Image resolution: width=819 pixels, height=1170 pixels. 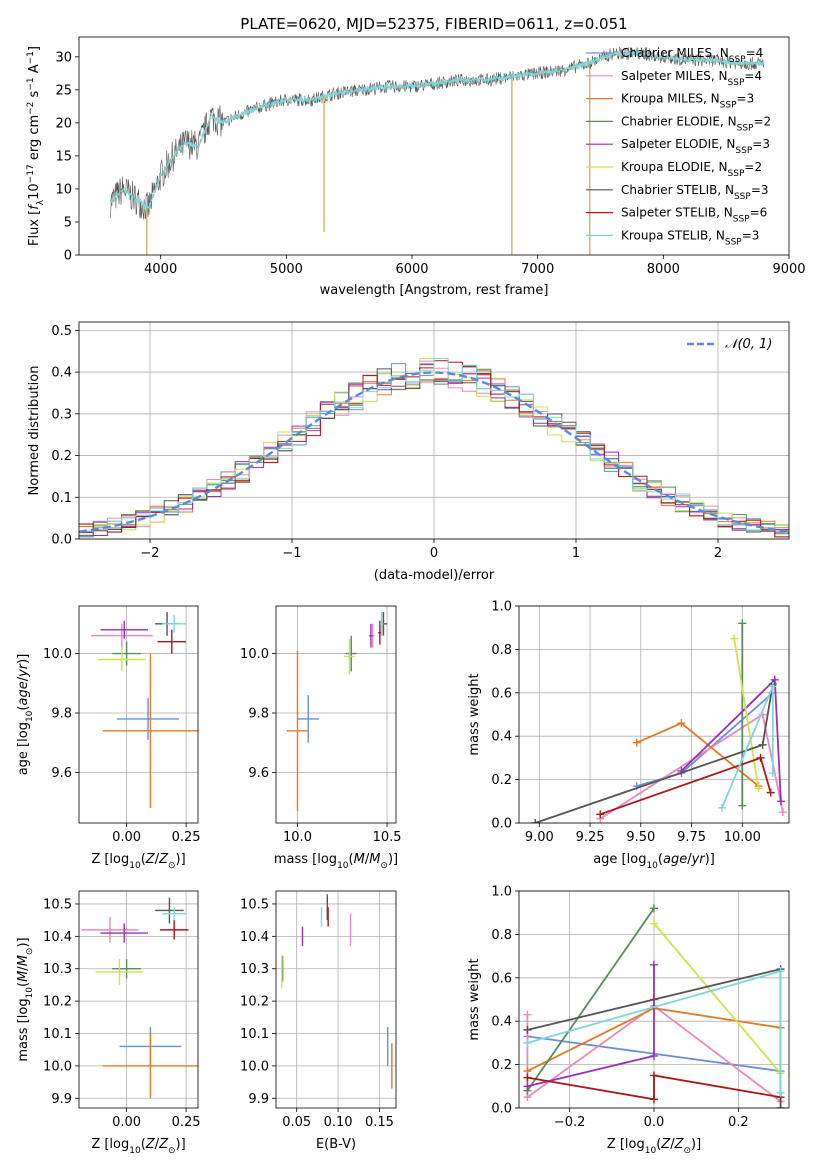 I want to click on y-axis-label: Normed distribution, so click(x=34, y=431).